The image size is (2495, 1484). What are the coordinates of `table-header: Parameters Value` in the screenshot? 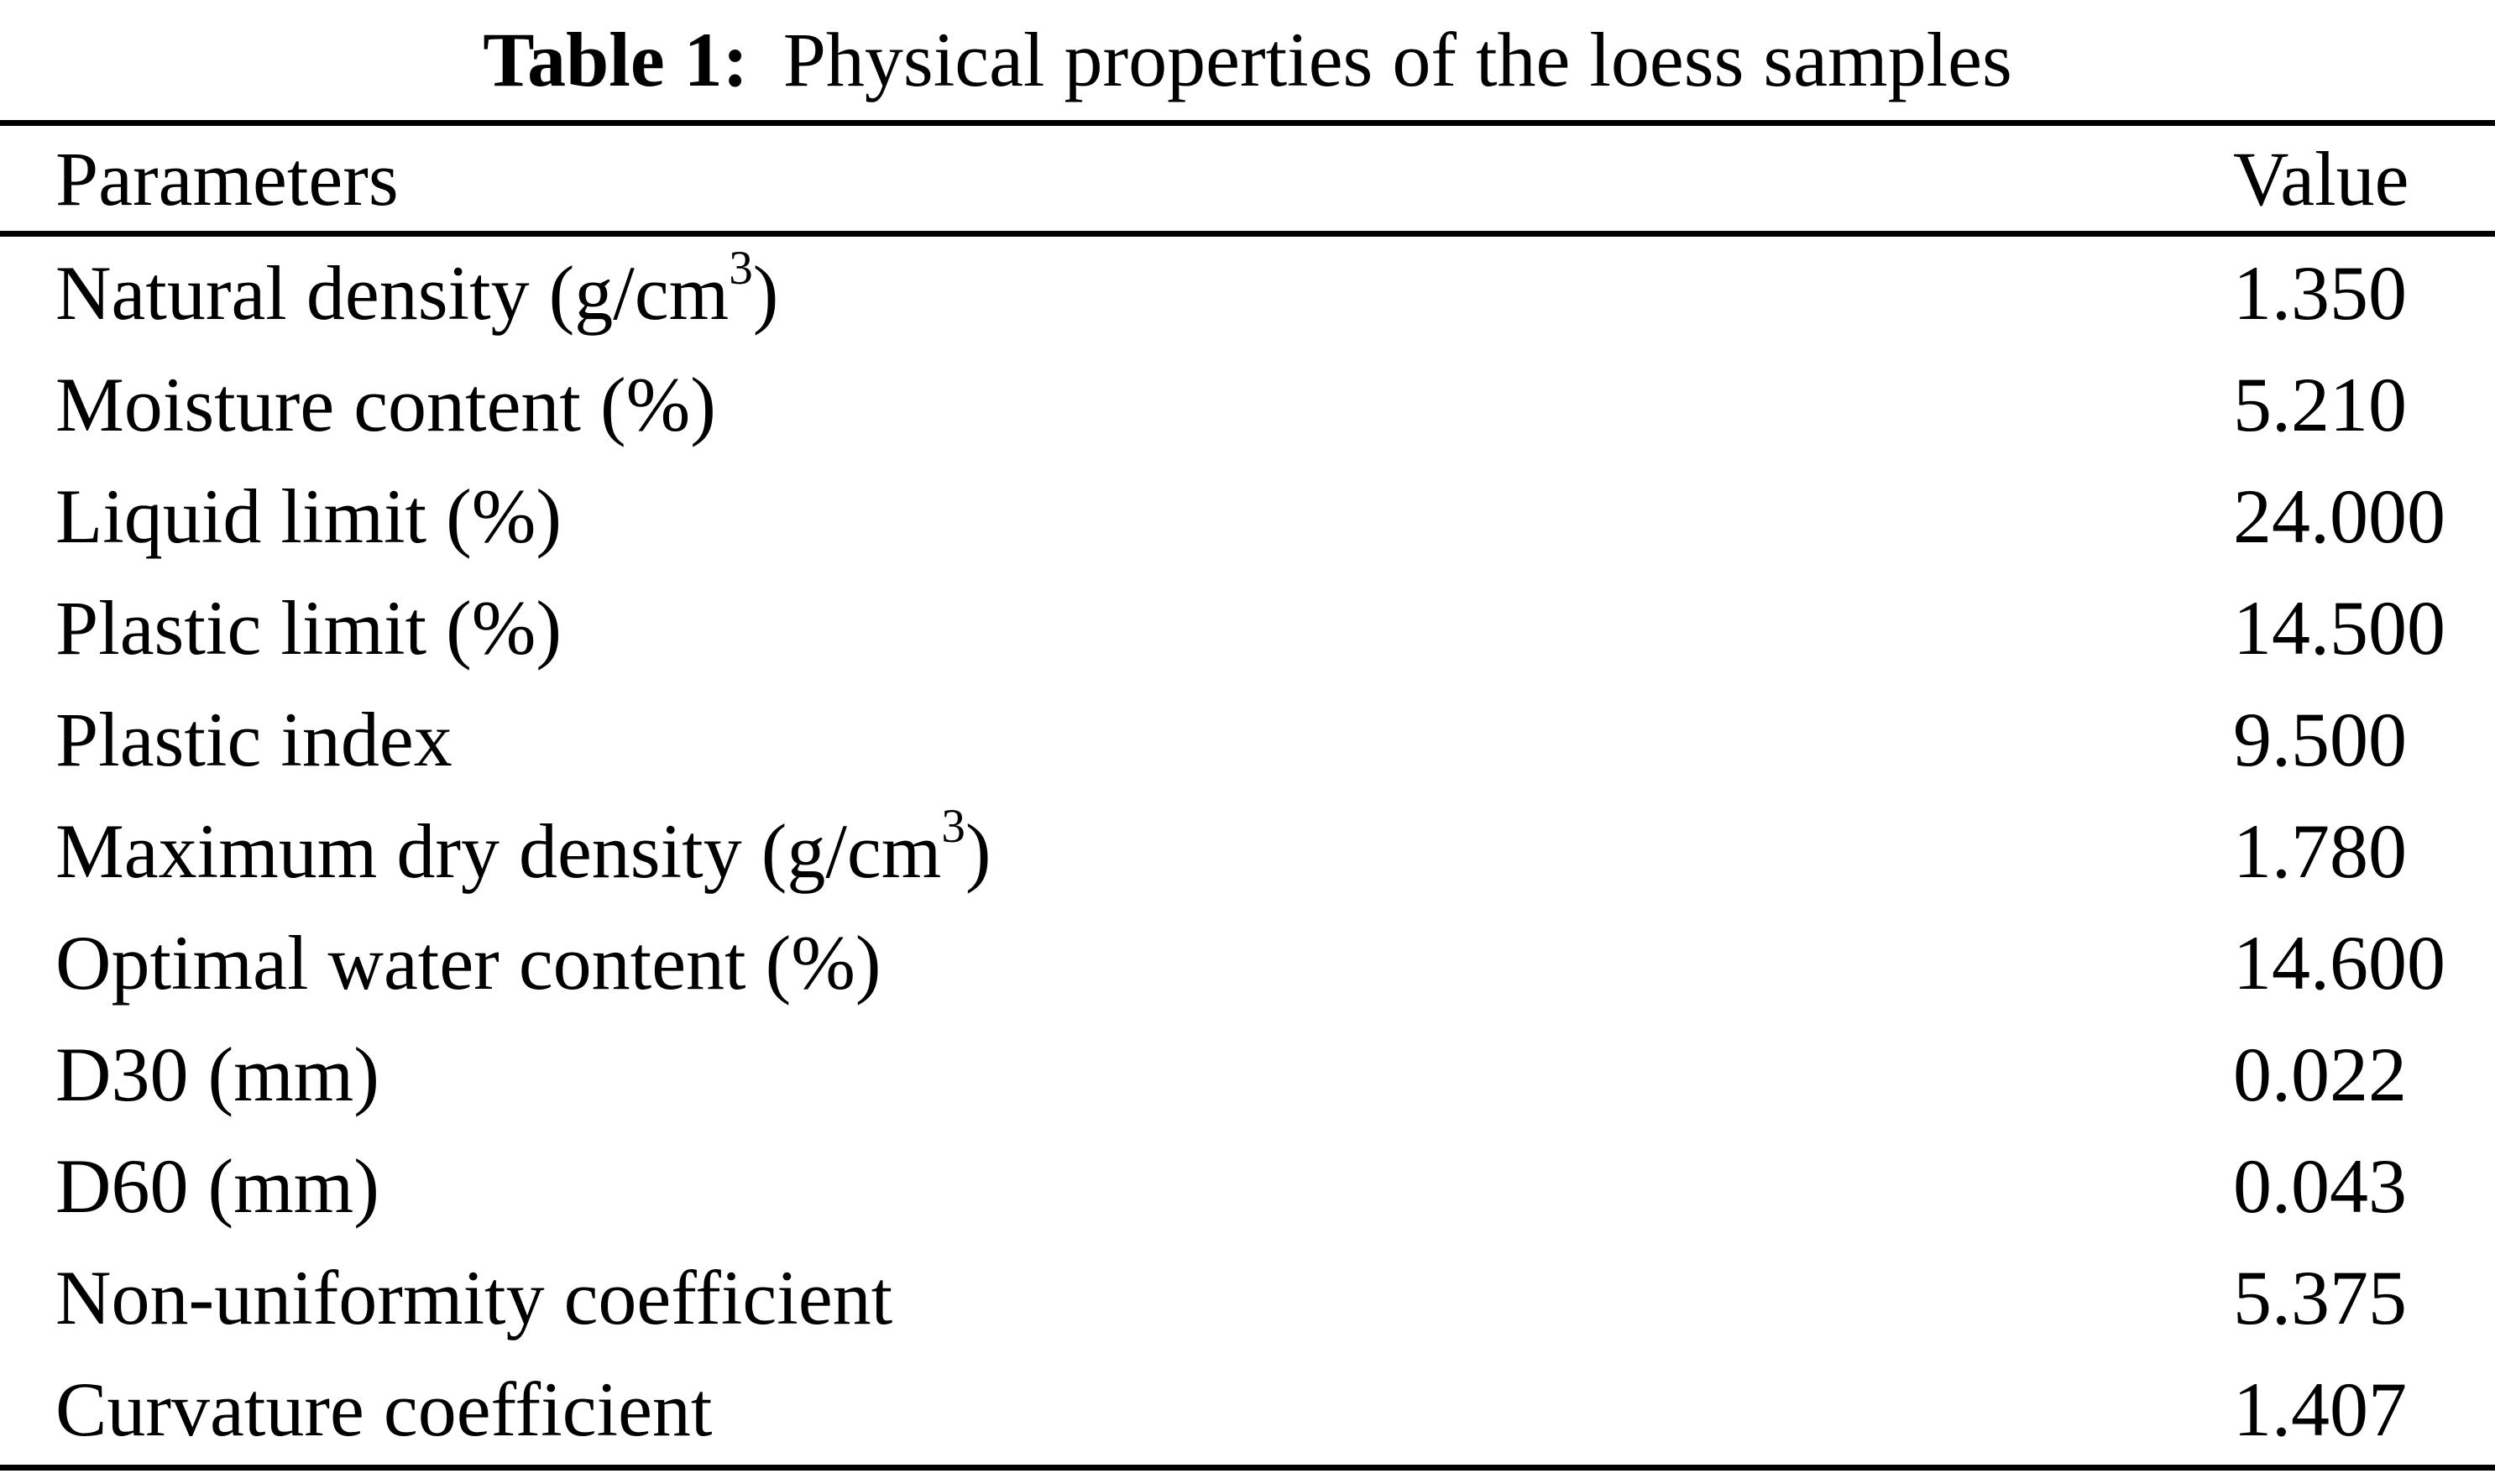 It's located at (1247, 178).